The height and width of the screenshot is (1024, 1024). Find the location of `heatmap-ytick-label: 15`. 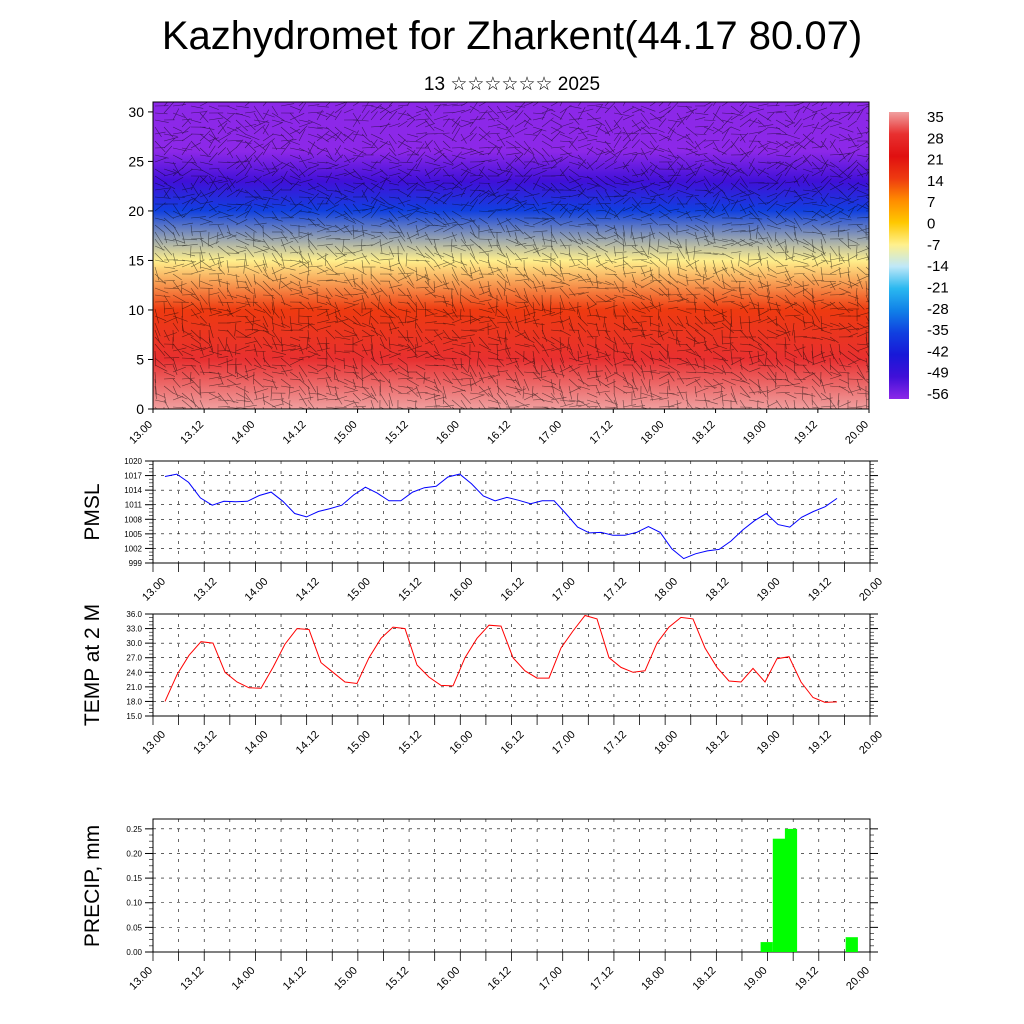

heatmap-ytick-label: 15 is located at coordinates (136, 260).